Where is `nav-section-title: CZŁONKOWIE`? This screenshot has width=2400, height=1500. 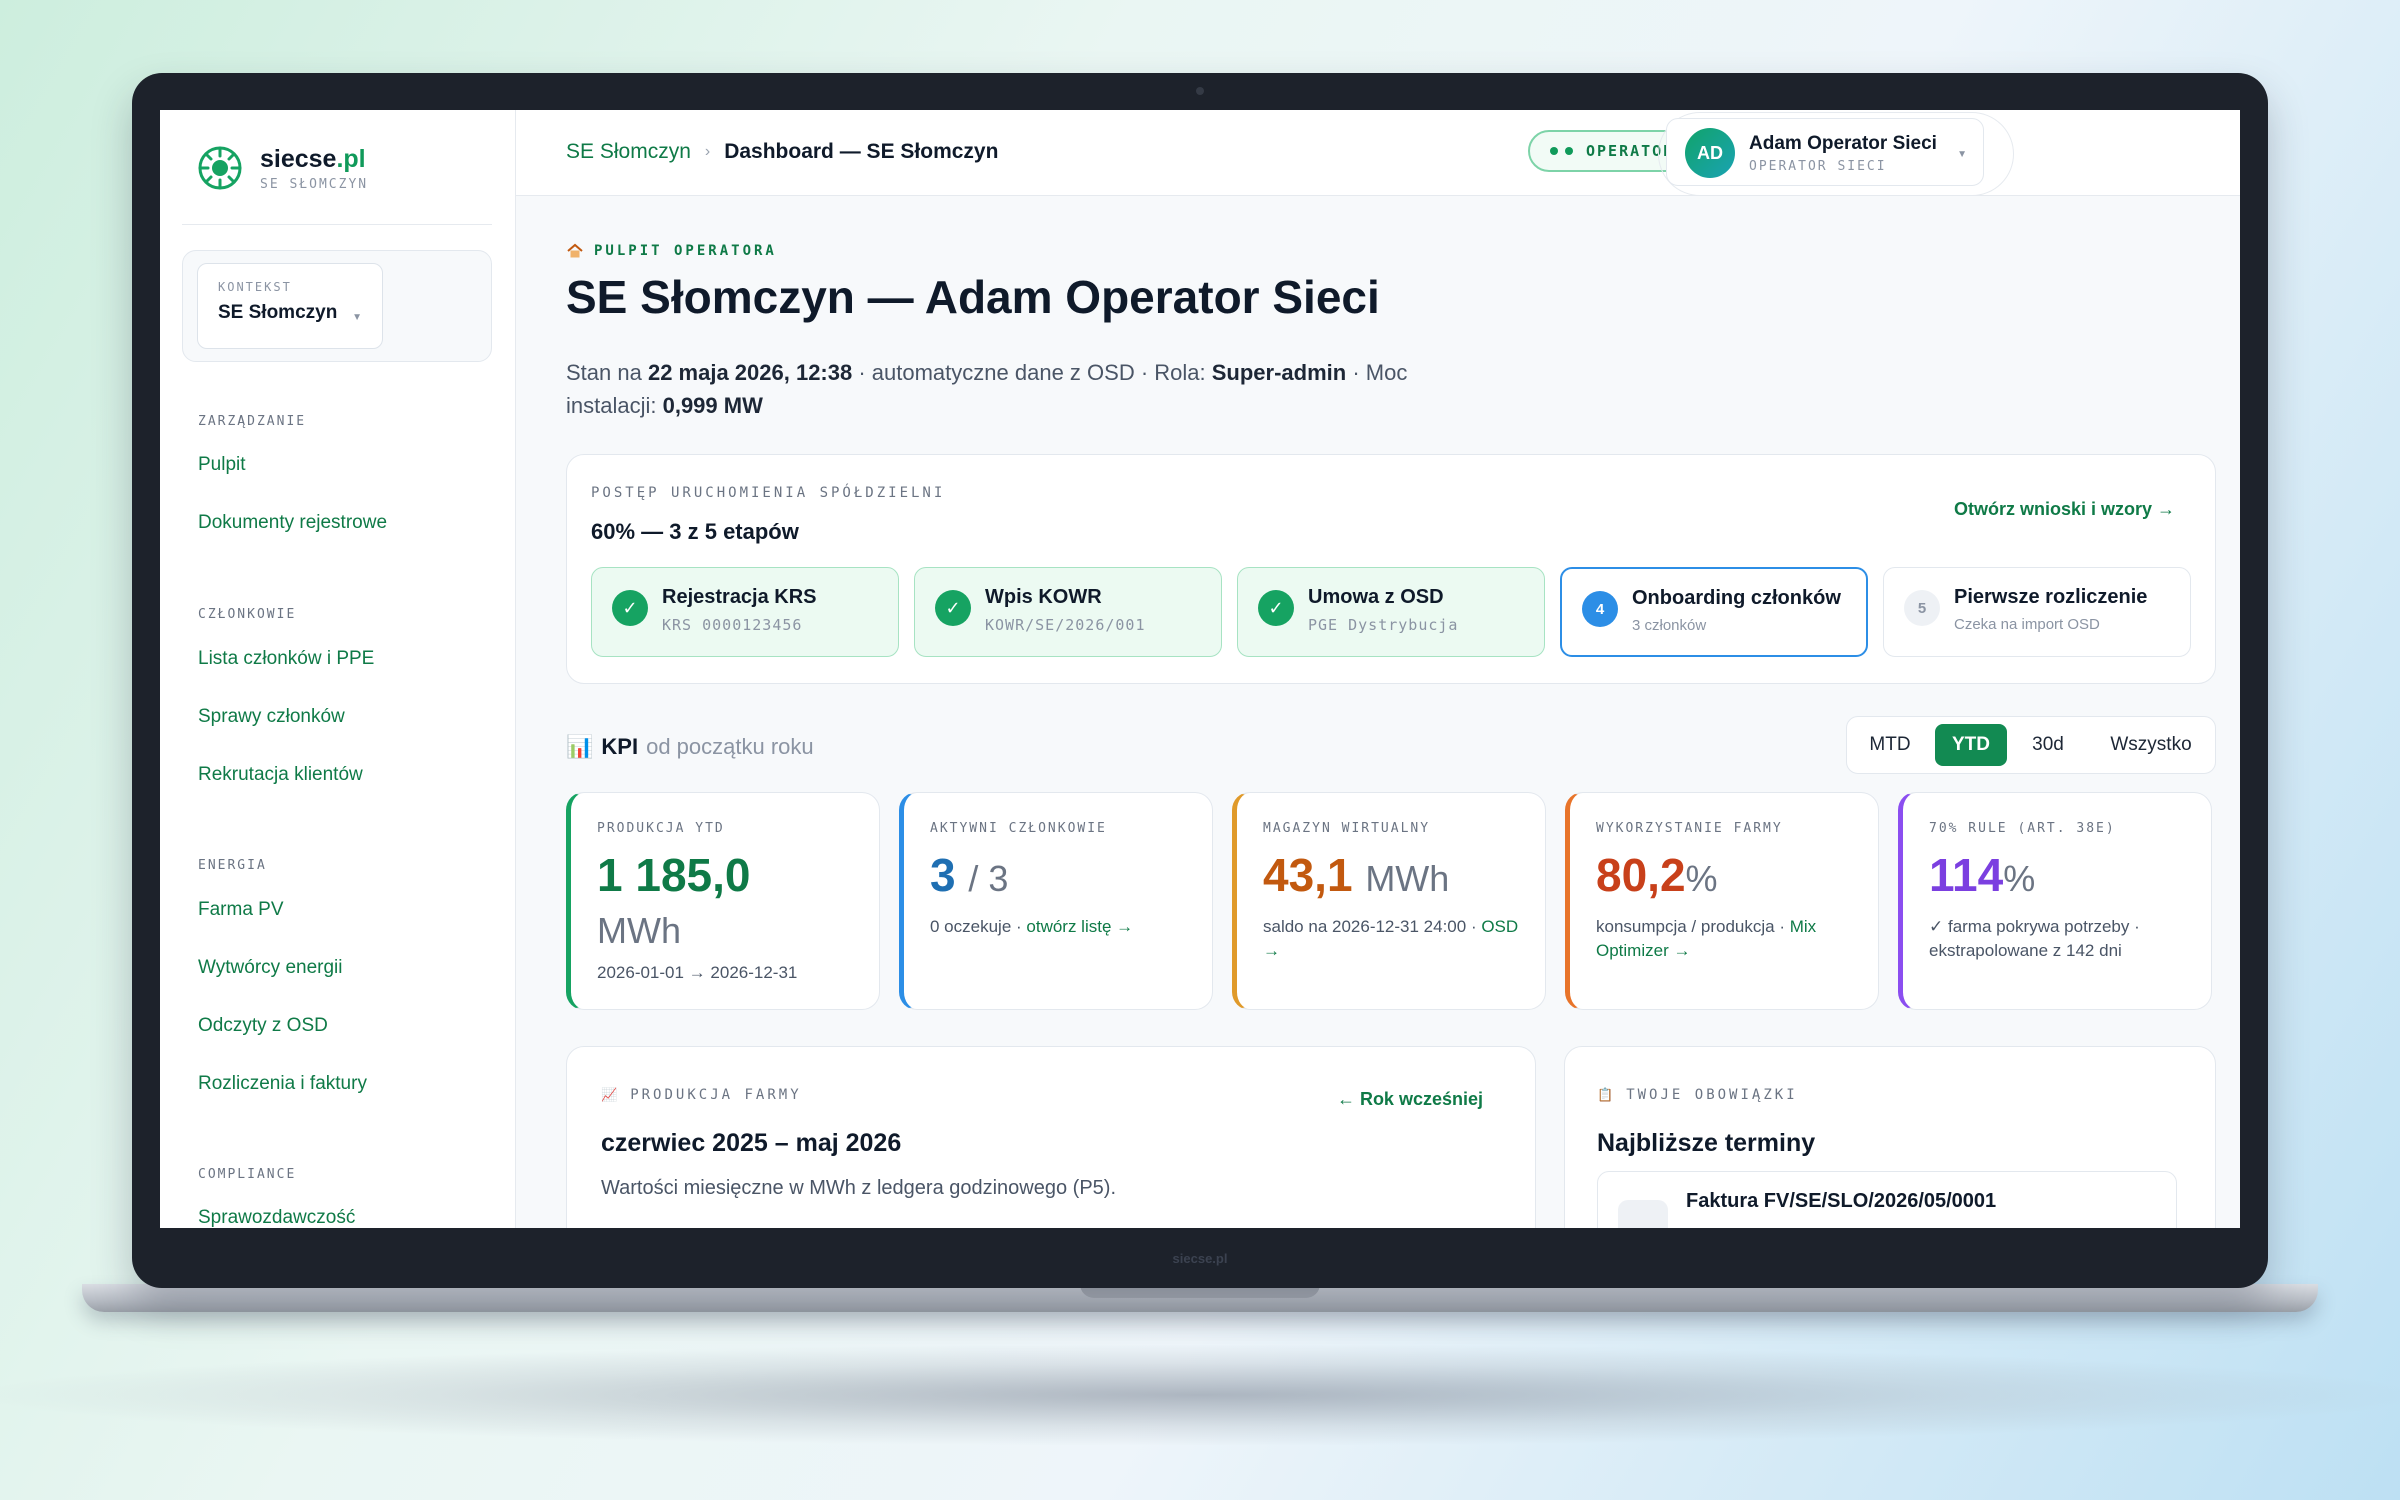
nav-section-title: CZŁONKOWIE is located at coordinates (247, 614).